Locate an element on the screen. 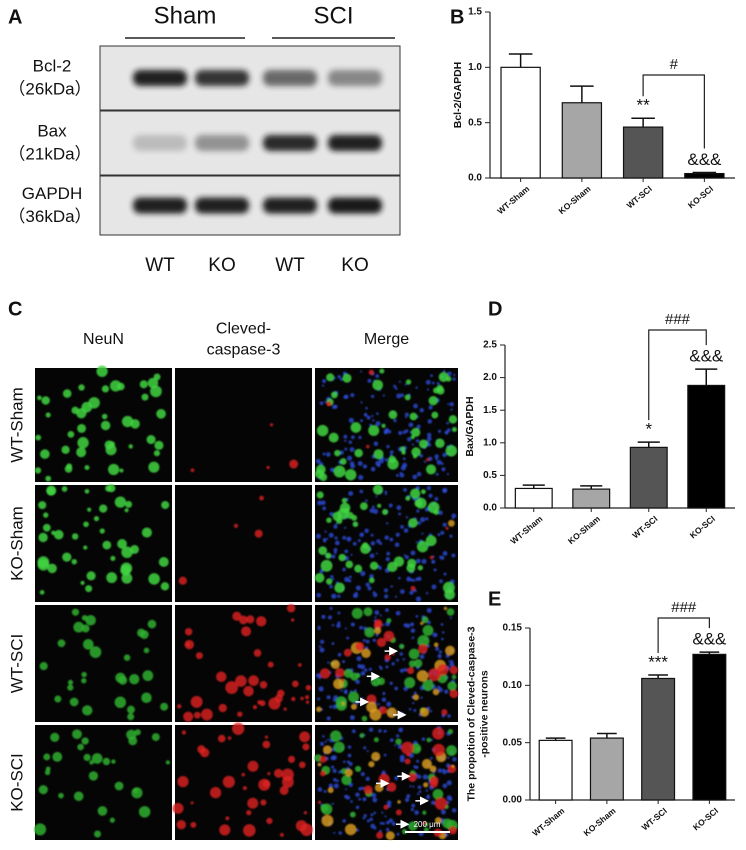 The width and height of the screenshot is (746, 850). significance-mark: * is located at coordinates (648, 429).